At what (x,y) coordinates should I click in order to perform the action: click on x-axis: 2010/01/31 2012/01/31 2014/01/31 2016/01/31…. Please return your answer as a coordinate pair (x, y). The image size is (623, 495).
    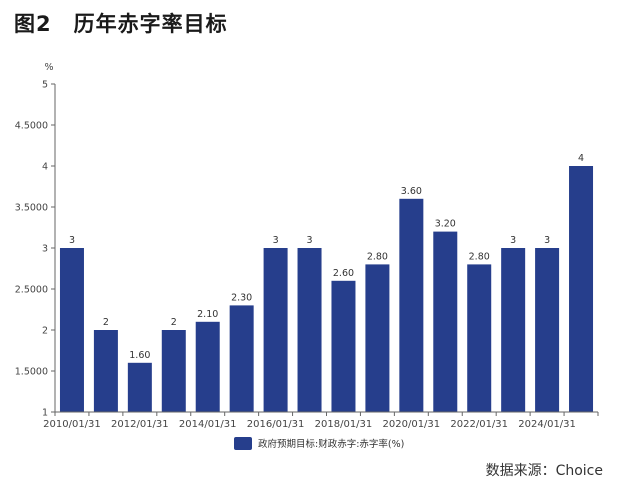
    Looking at the image, I should click on (321, 420).